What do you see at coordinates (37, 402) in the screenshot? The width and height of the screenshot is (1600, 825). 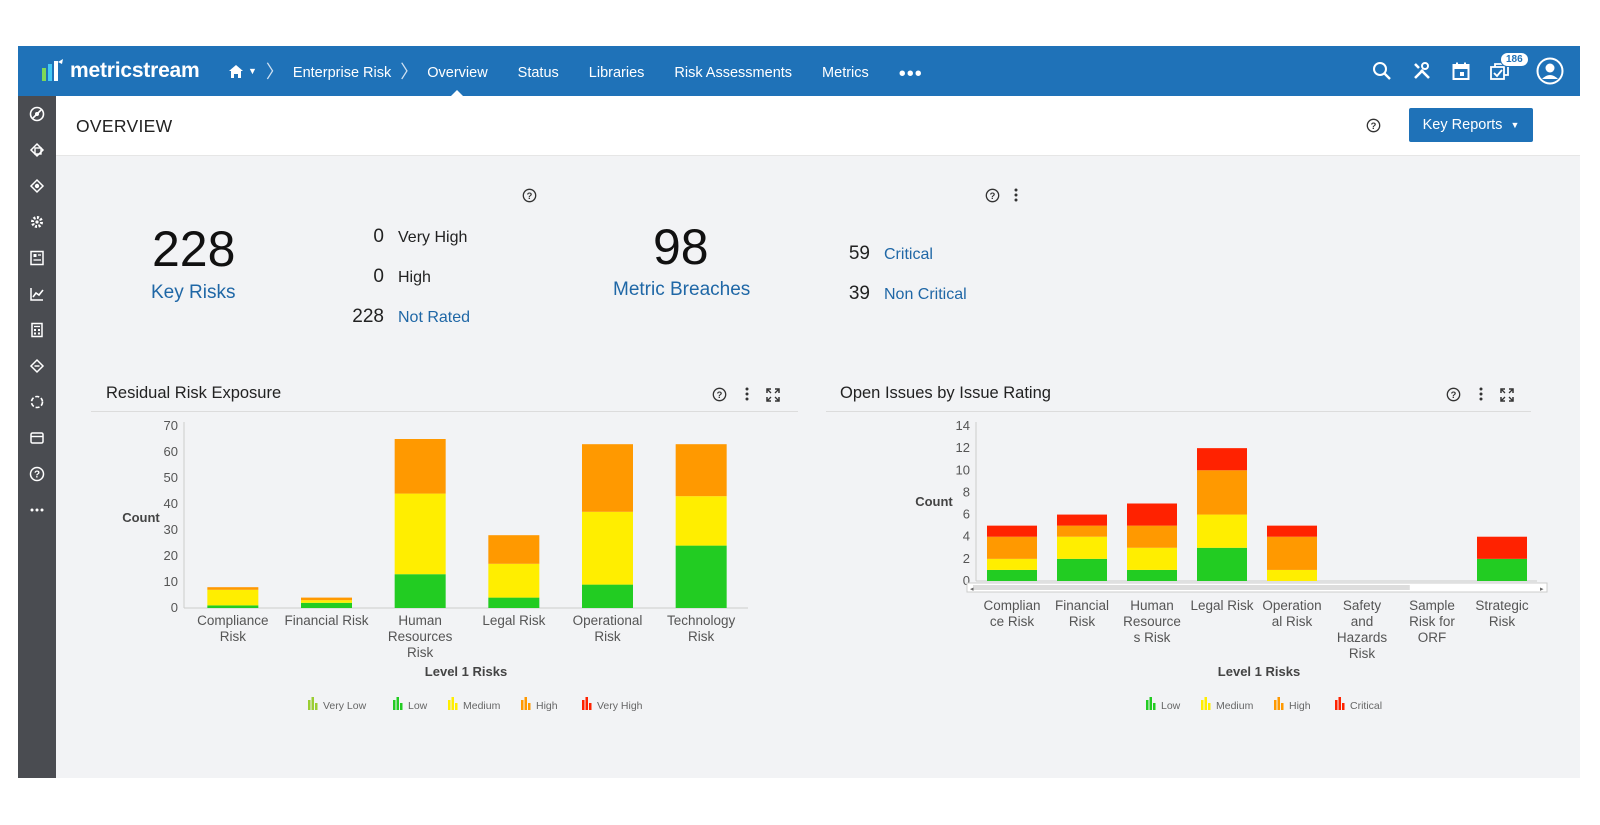 I see `sidebar-item-cycles` at bounding box center [37, 402].